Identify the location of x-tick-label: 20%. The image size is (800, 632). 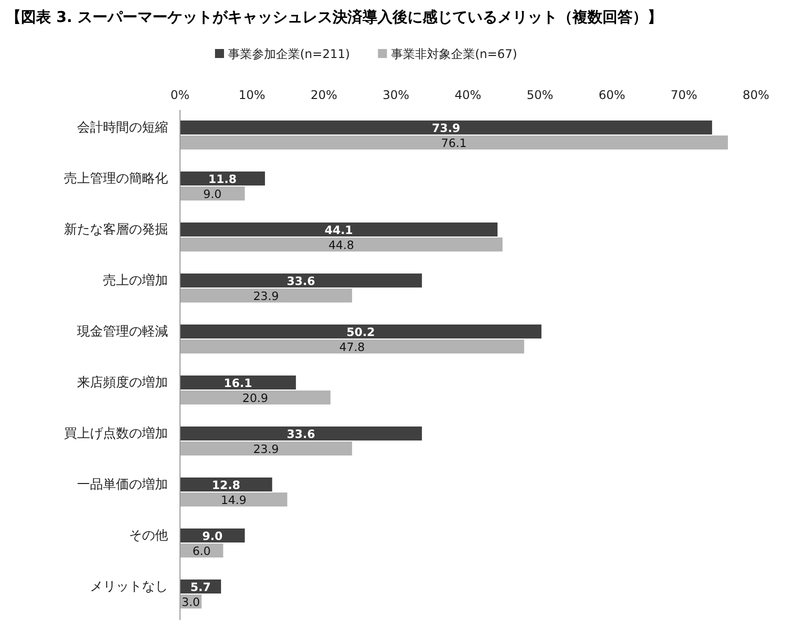
(324, 95).